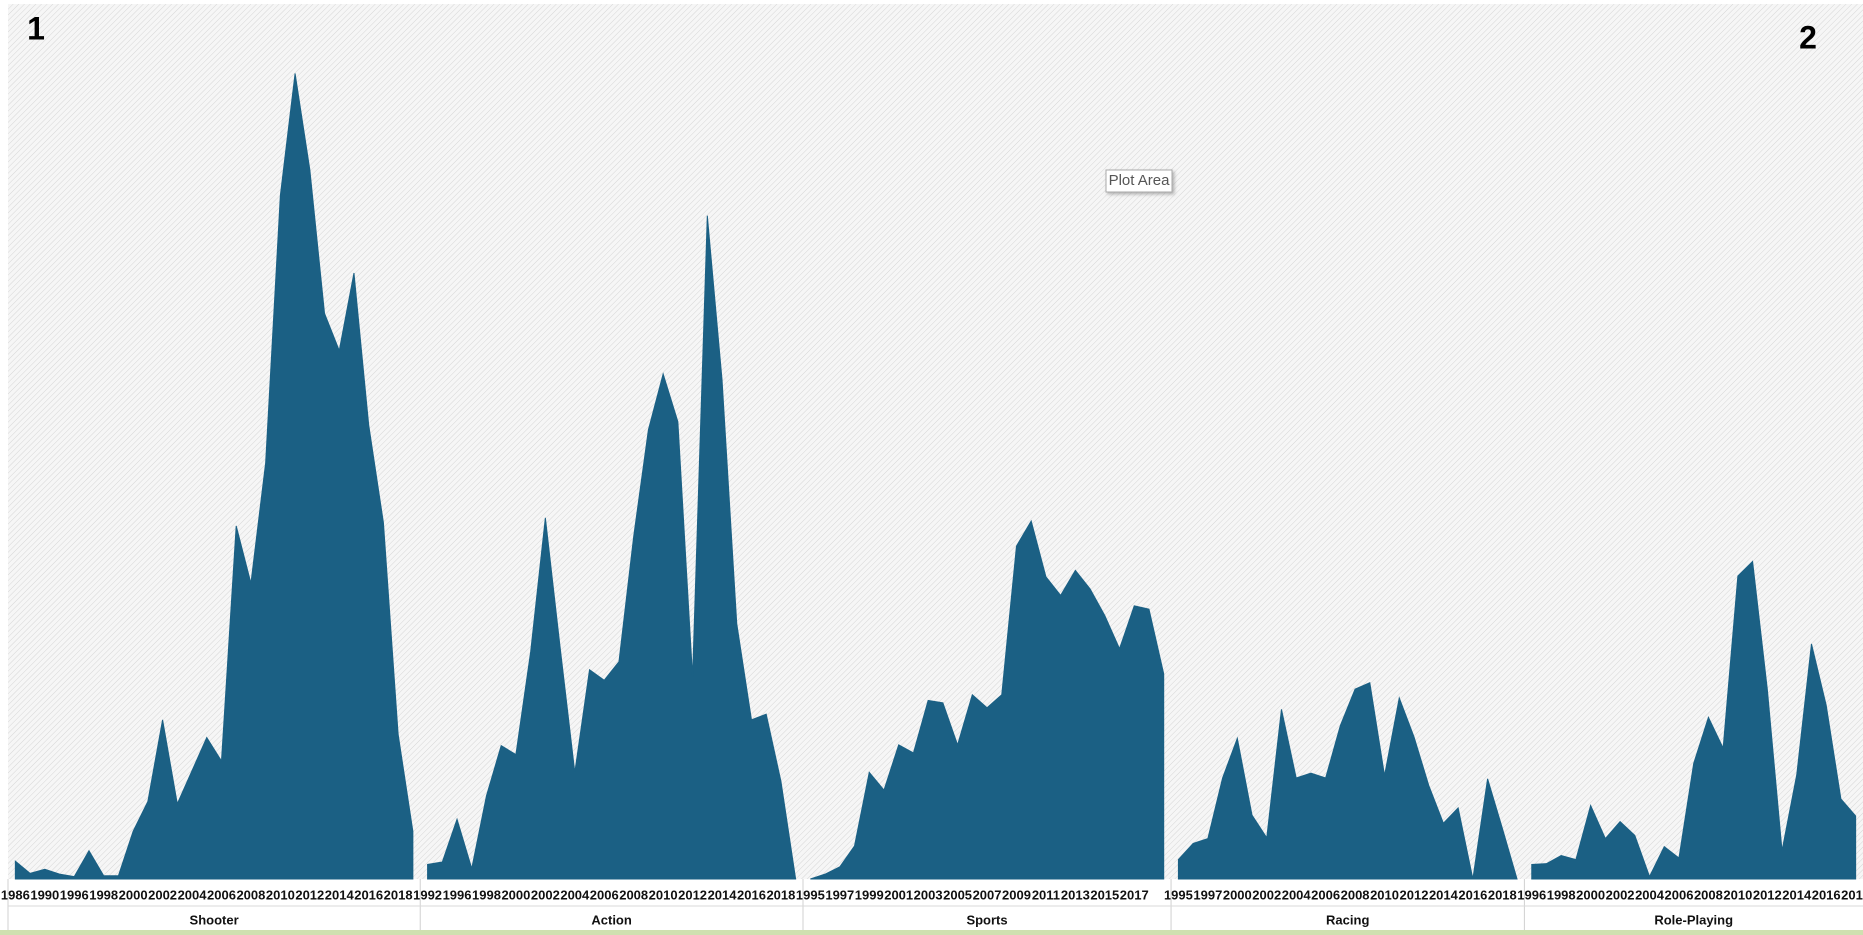 This screenshot has height=935, width=1863. I want to click on tooltip: Plot Area, so click(1140, 180).